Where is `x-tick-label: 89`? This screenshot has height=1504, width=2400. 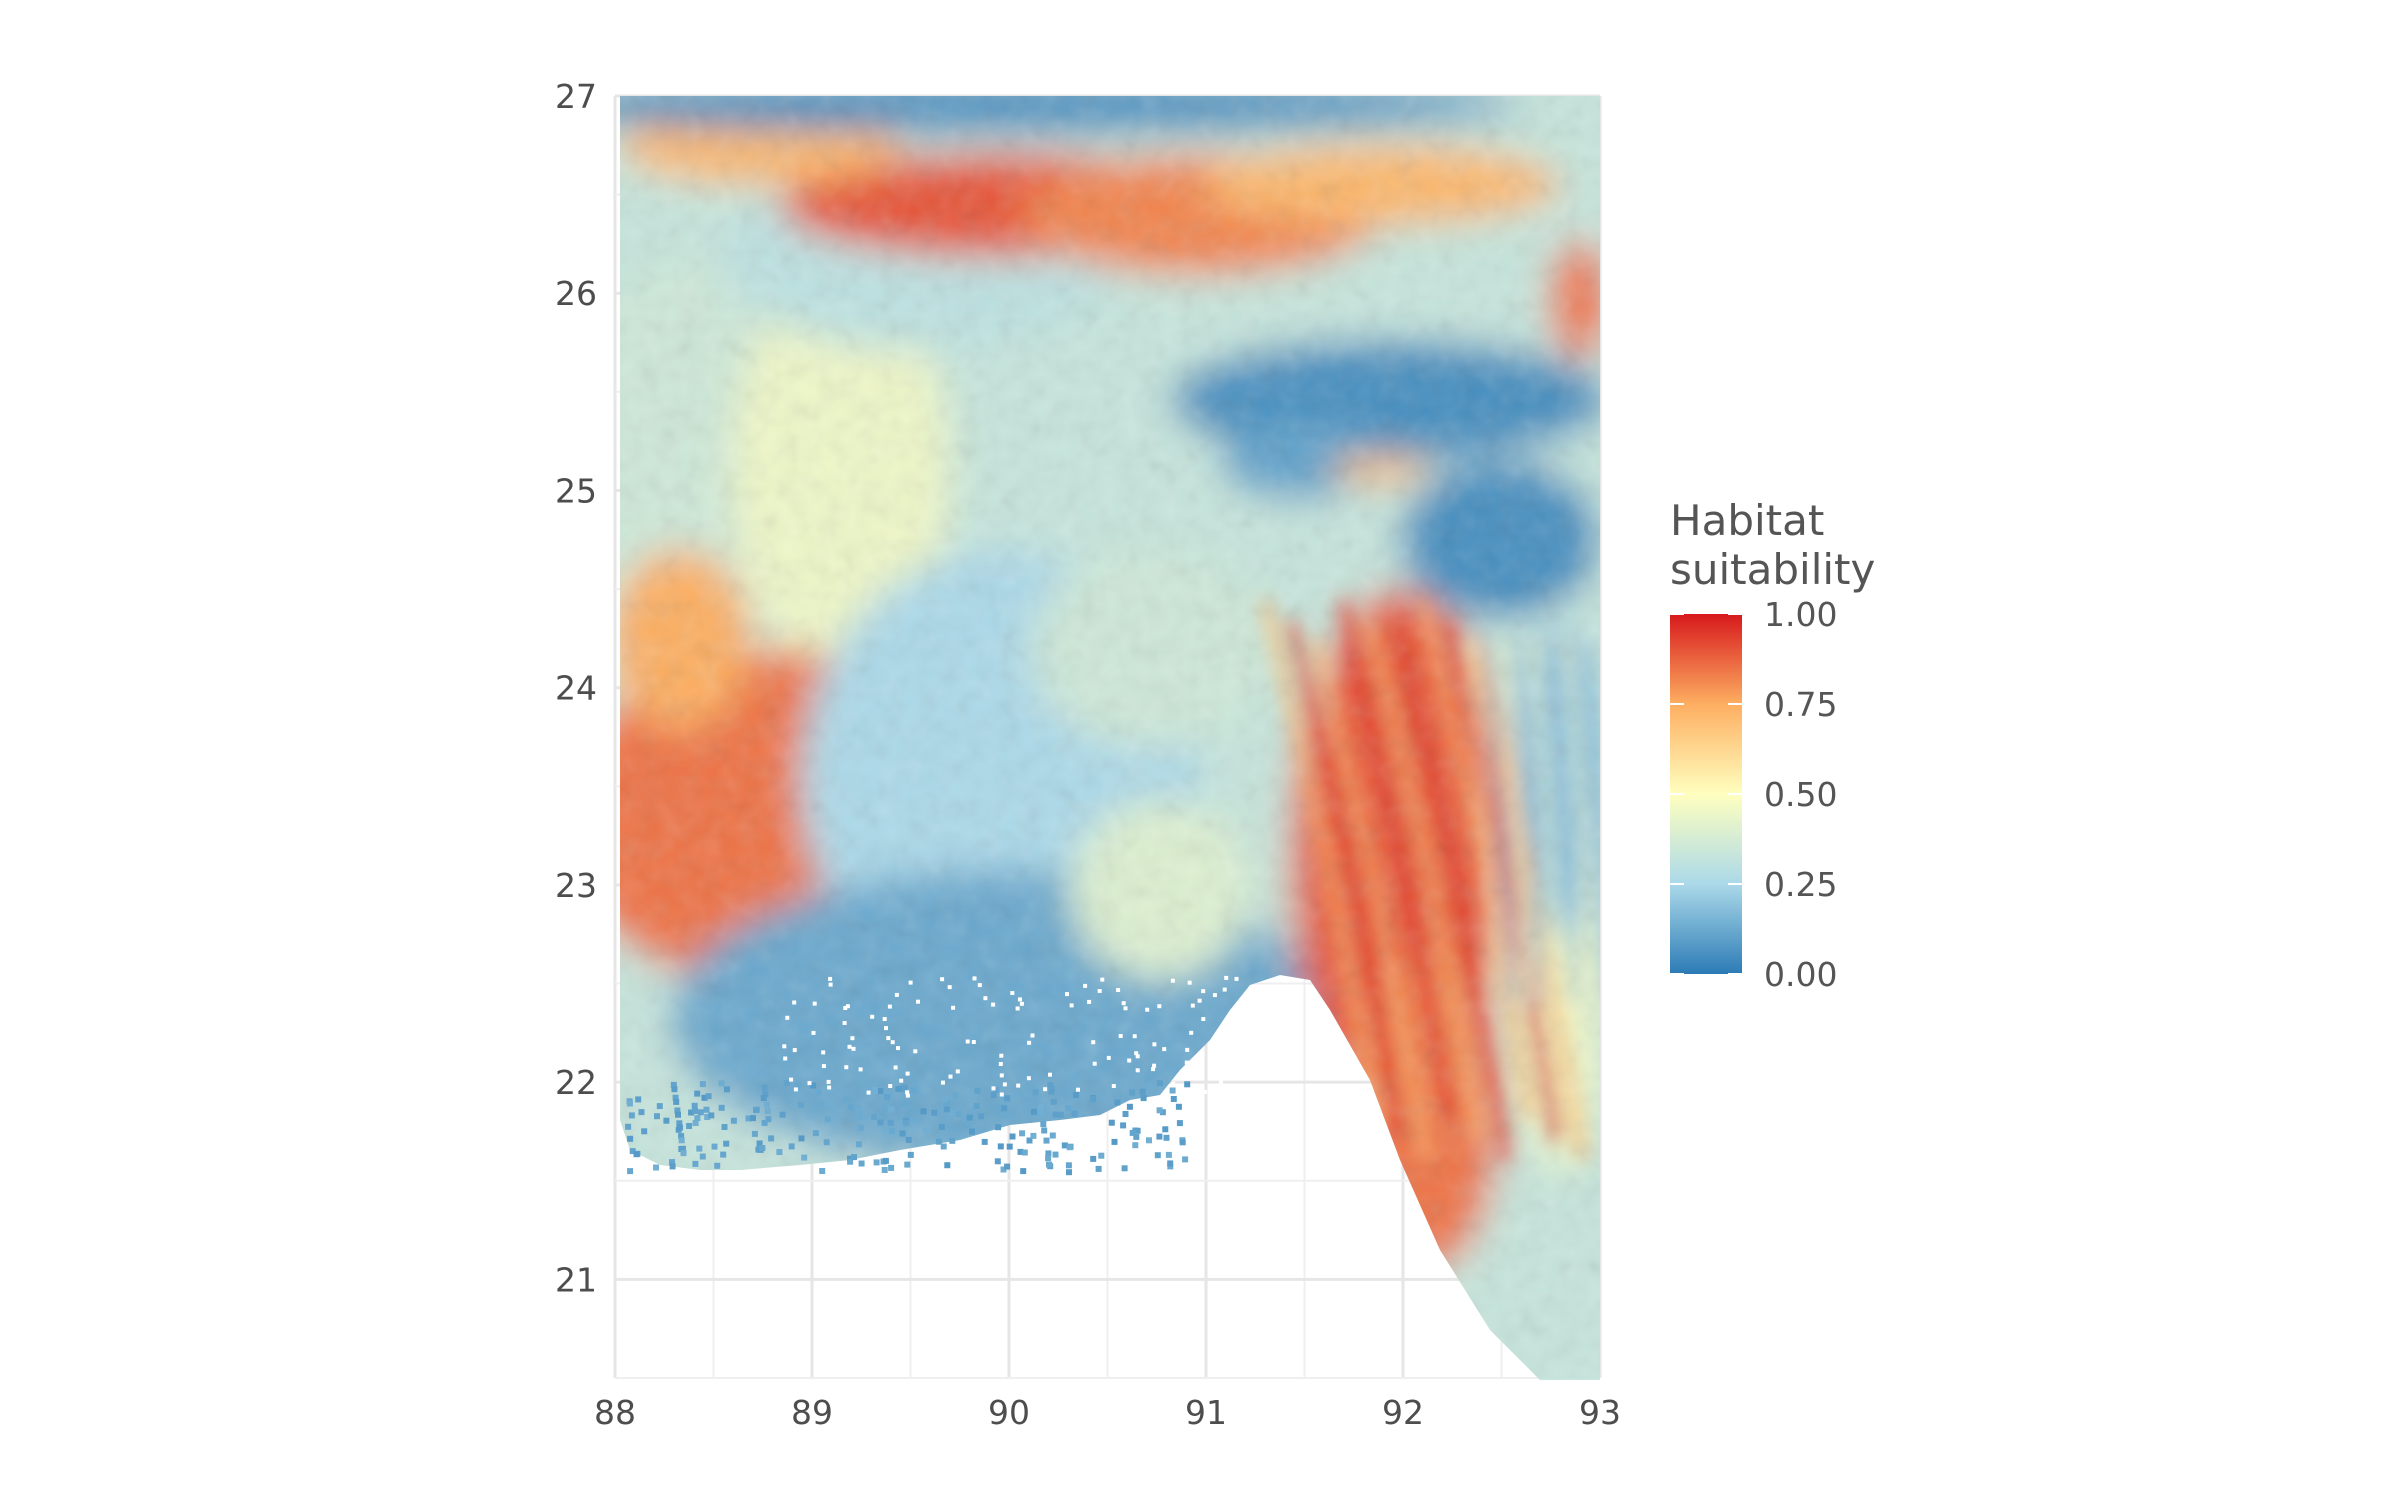 x-tick-label: 89 is located at coordinates (812, 1412).